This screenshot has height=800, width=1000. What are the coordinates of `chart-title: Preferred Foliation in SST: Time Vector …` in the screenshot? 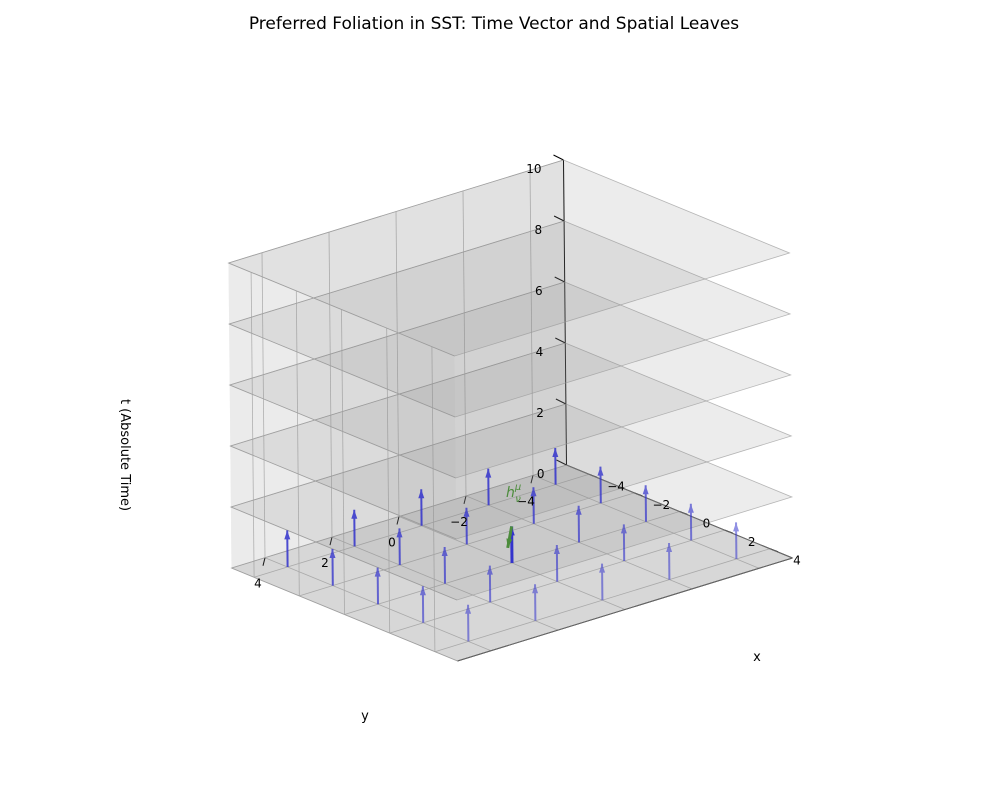 It's located at (494, 24).